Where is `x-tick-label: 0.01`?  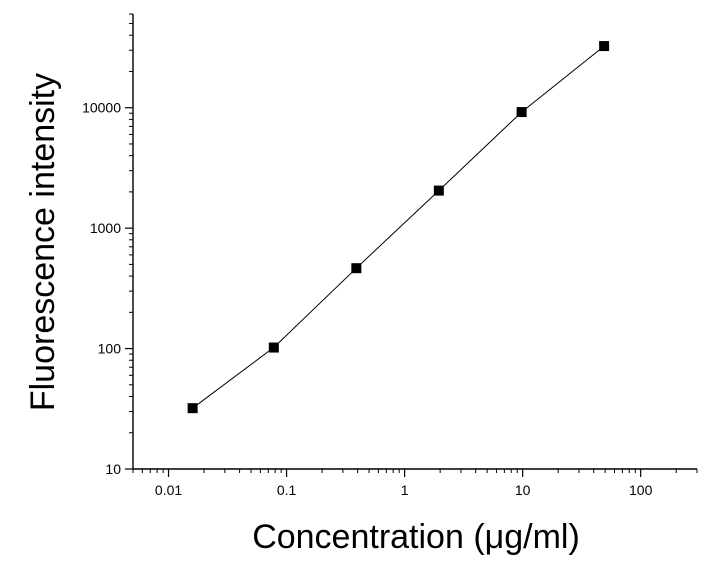 x-tick-label: 0.01 is located at coordinates (168, 490).